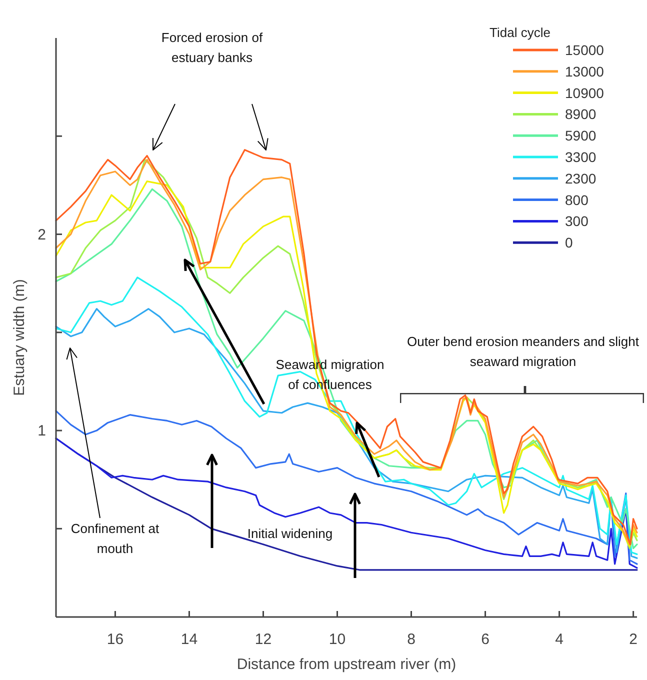 The width and height of the screenshot is (647, 680). Describe the element at coordinates (115, 639) in the screenshot. I see `x-tick-label: 16` at that location.